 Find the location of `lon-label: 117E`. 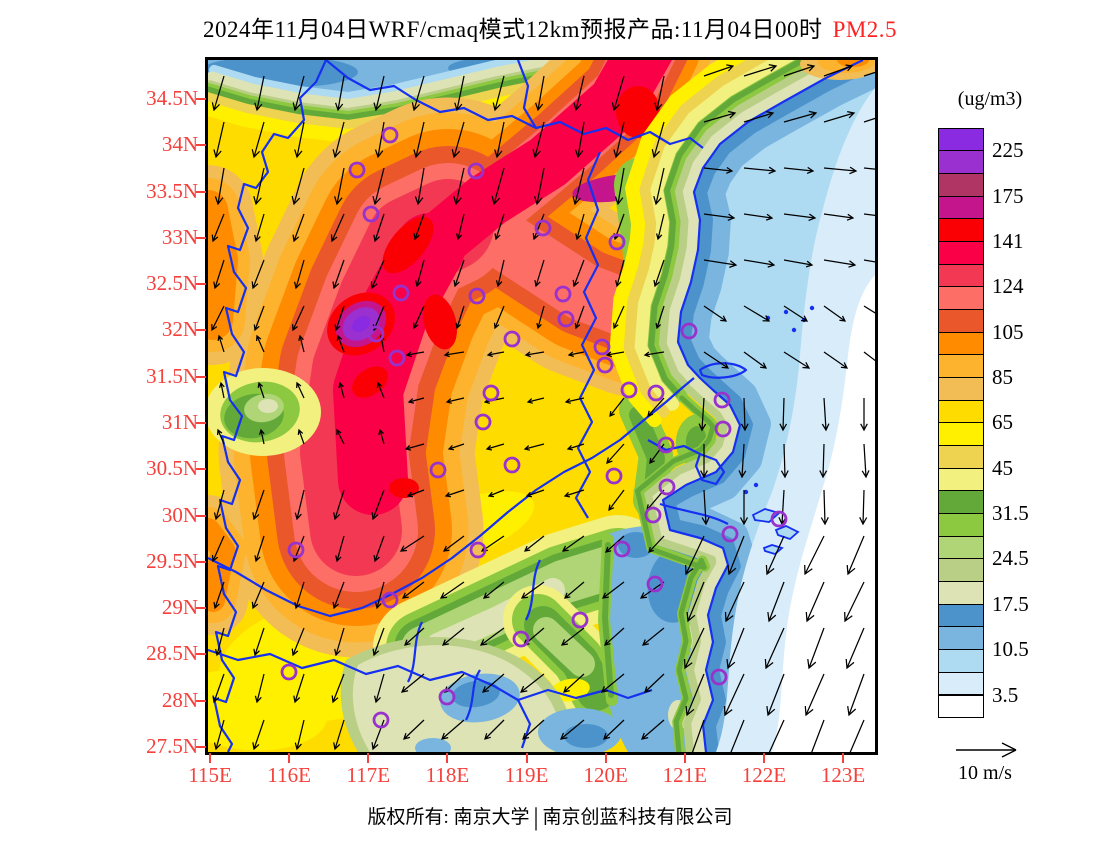

lon-label: 117E is located at coordinates (368, 775).